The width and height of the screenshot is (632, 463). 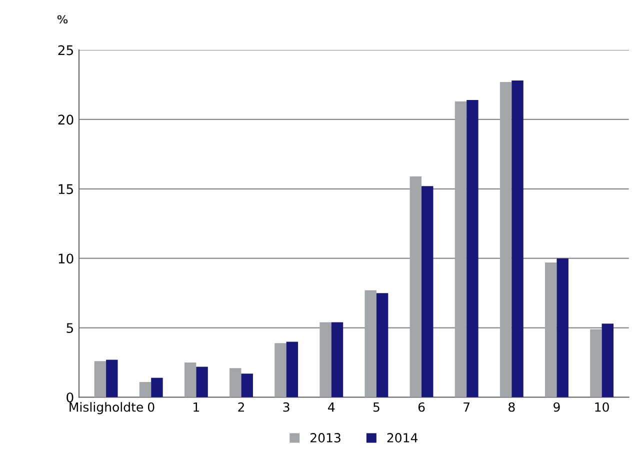 What do you see at coordinates (65, 189) in the screenshot?
I see `y-tick-label: 15` at bounding box center [65, 189].